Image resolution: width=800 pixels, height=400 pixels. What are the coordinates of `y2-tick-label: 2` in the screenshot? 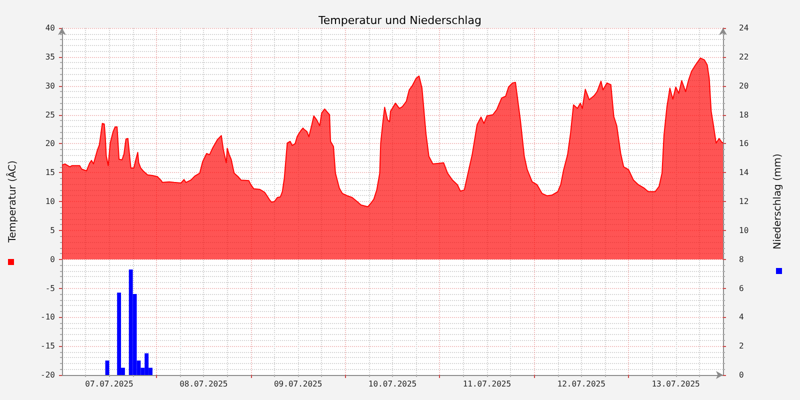 It's located at (741, 346).